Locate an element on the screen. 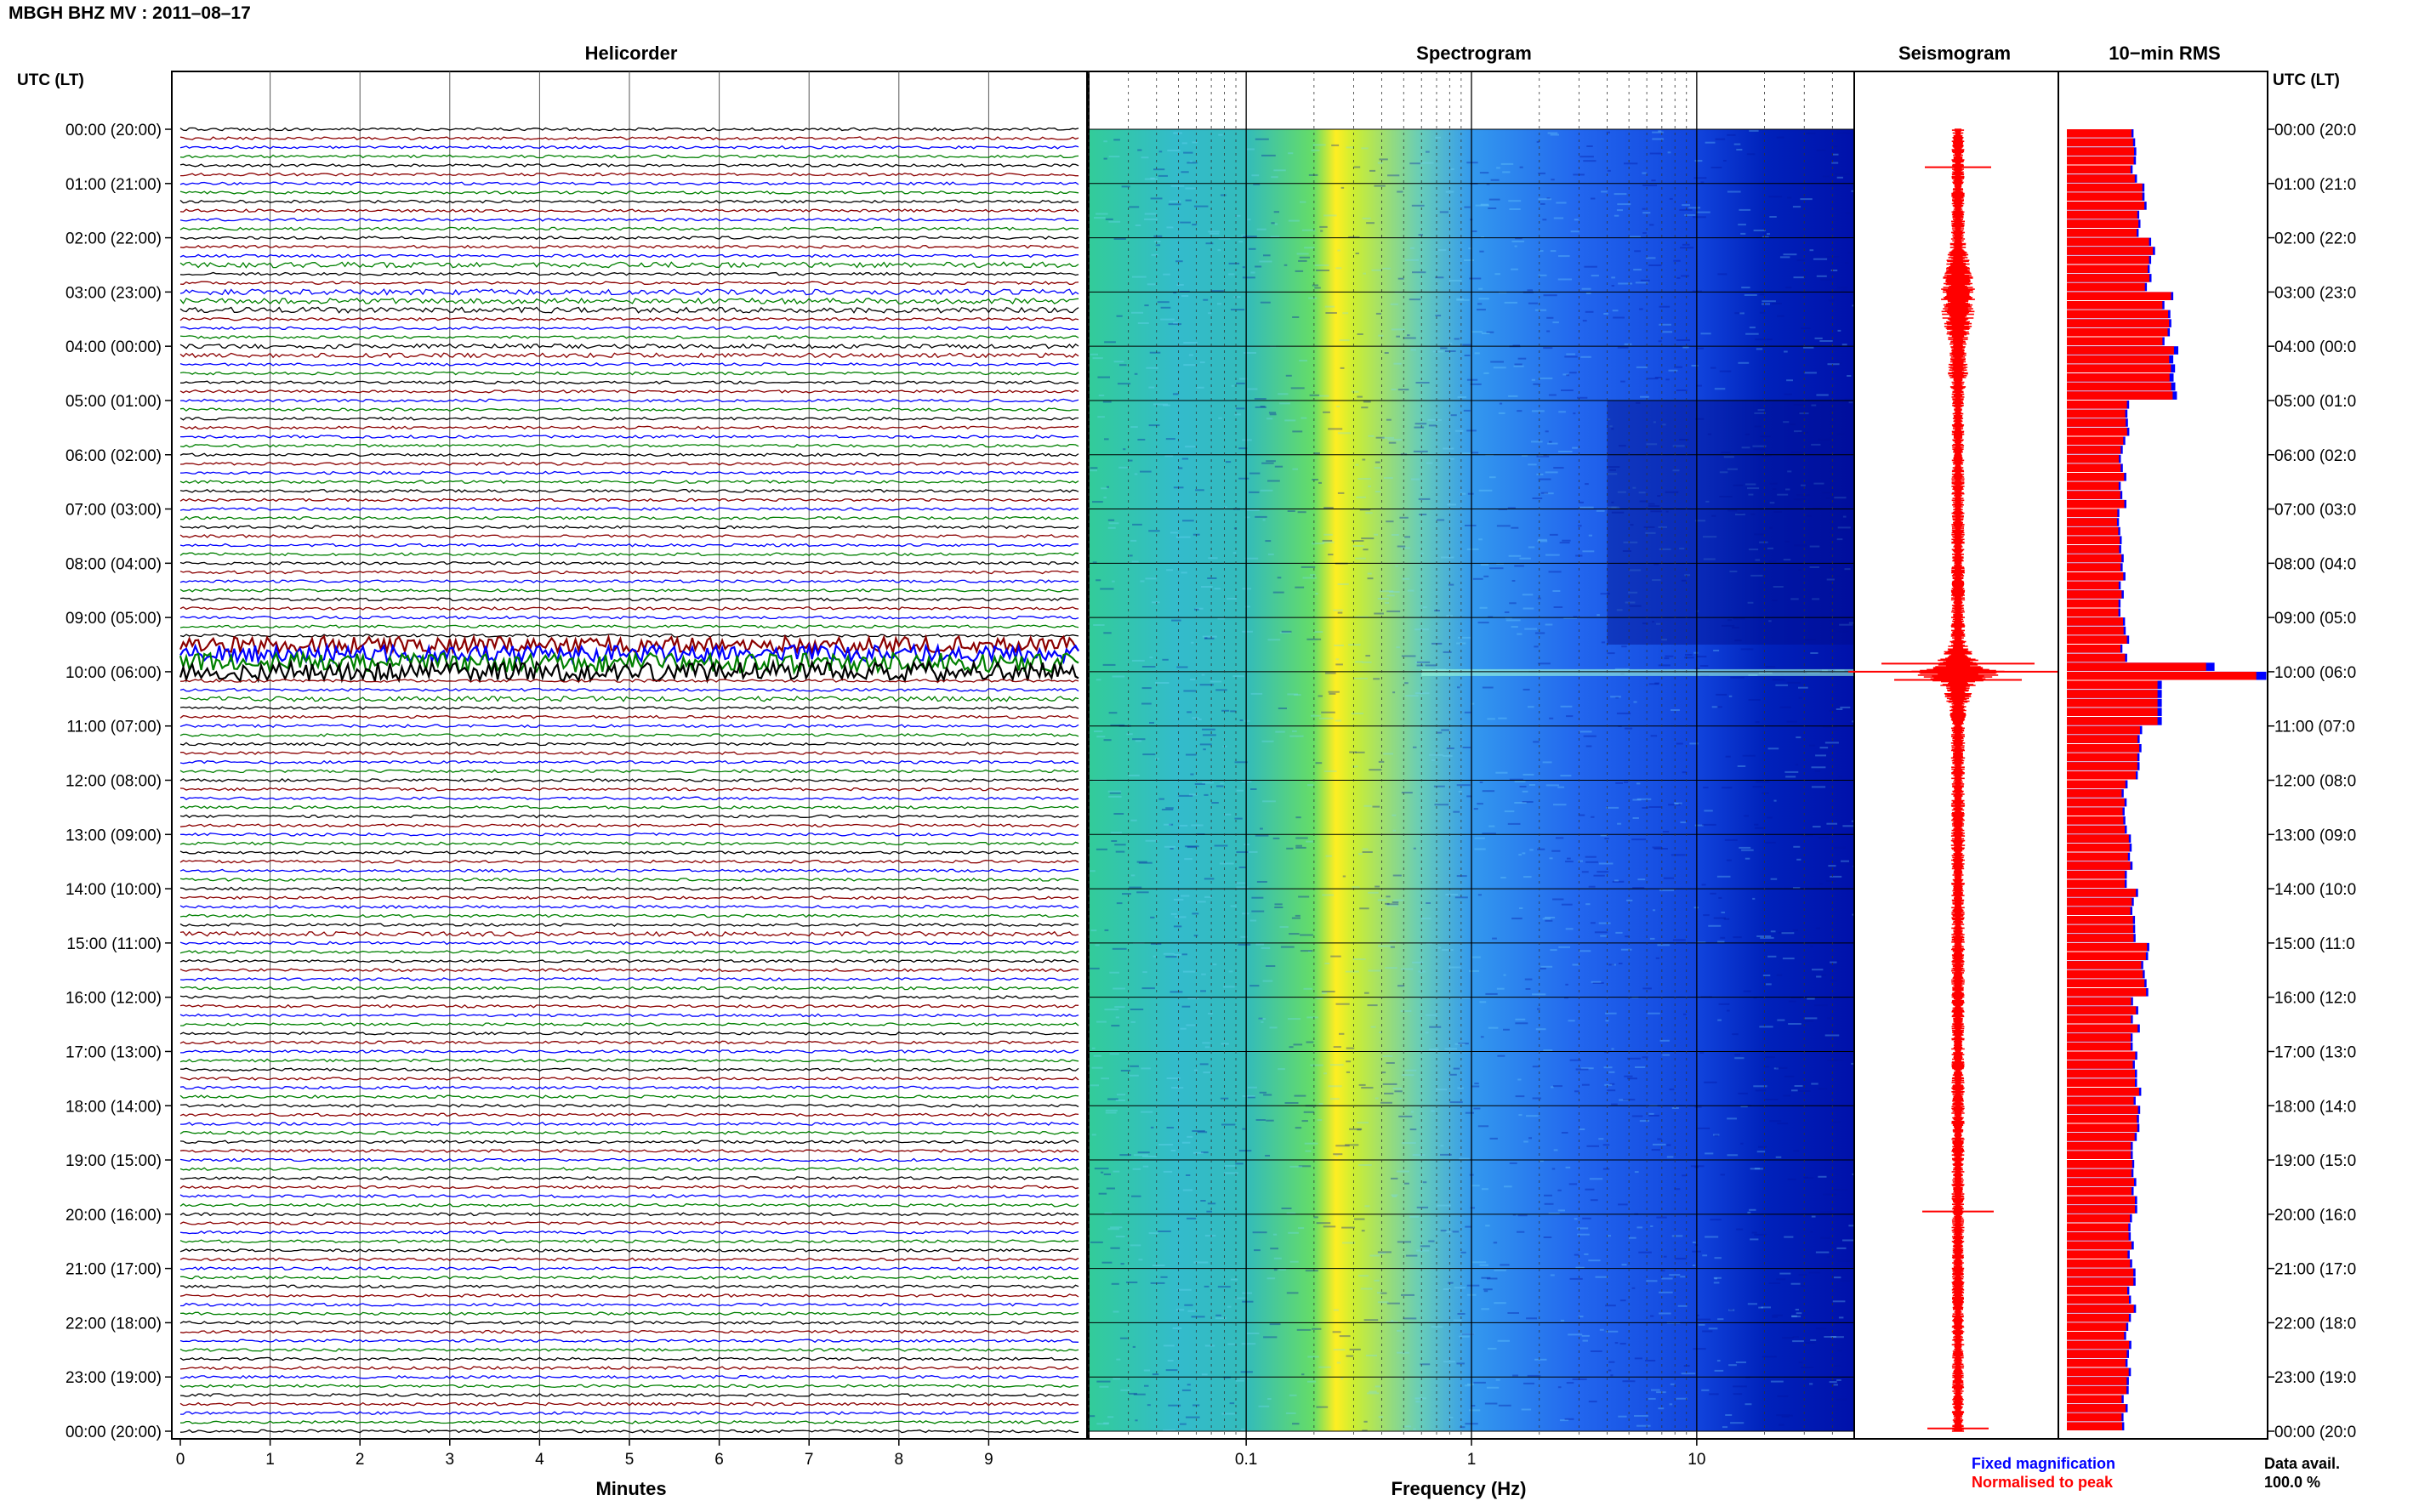 This screenshot has height=1512, width=2419. left-time-label: 19:00 (15:00) is located at coordinates (113, 1161).